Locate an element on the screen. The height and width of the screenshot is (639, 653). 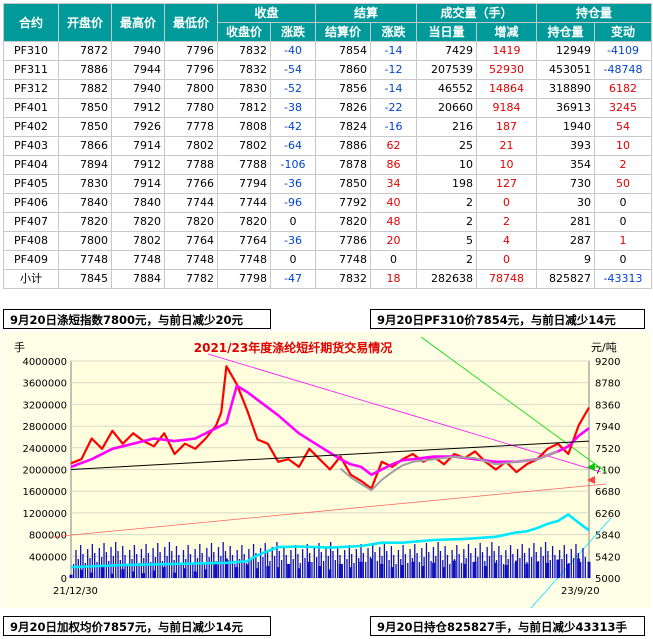
cell-contract: PF311 is located at coordinates (31, 70).